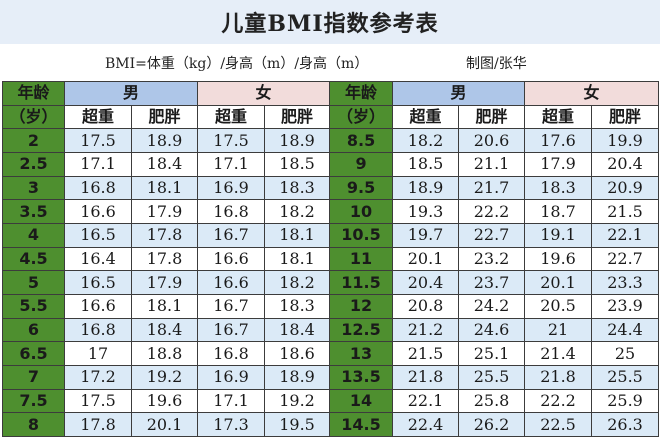 This screenshot has height=439, width=660. Describe the element at coordinates (492, 211) in the screenshot. I see `bmi-value-cell: 22.2` at that location.